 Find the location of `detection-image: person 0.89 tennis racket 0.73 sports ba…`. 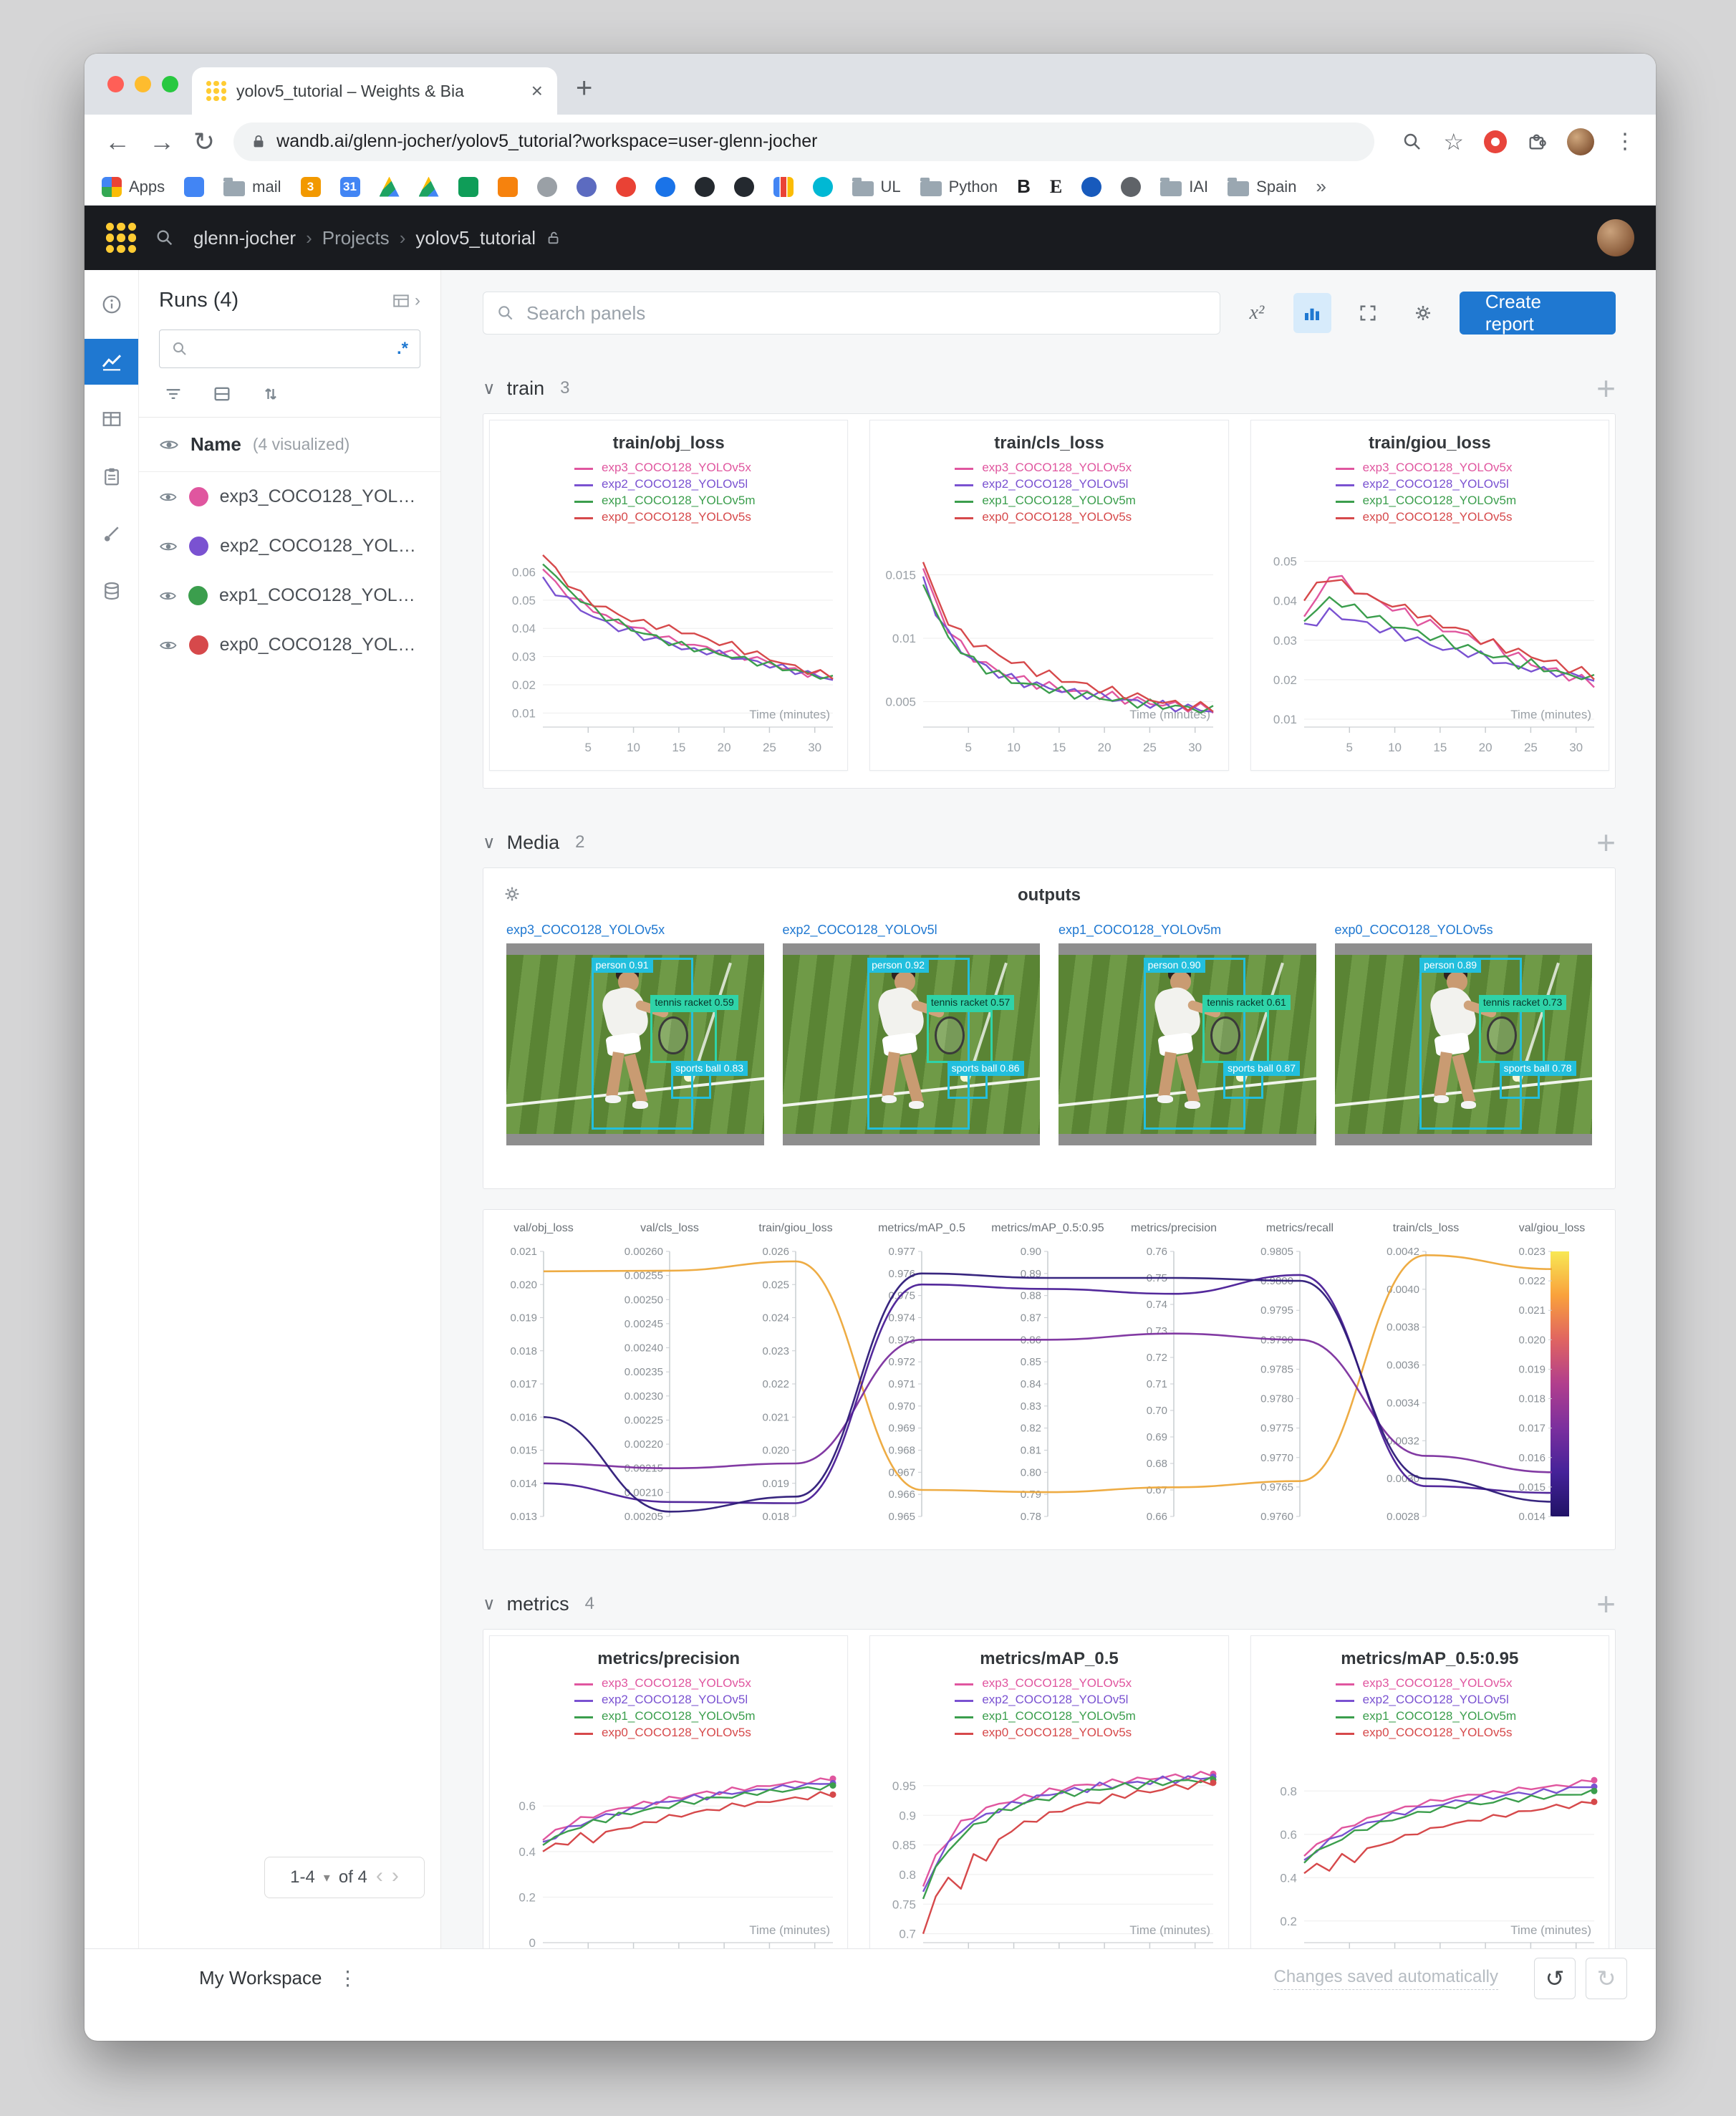

detection-image: person 0.89 tennis racket 0.73 sports ba… is located at coordinates (1463, 1044).